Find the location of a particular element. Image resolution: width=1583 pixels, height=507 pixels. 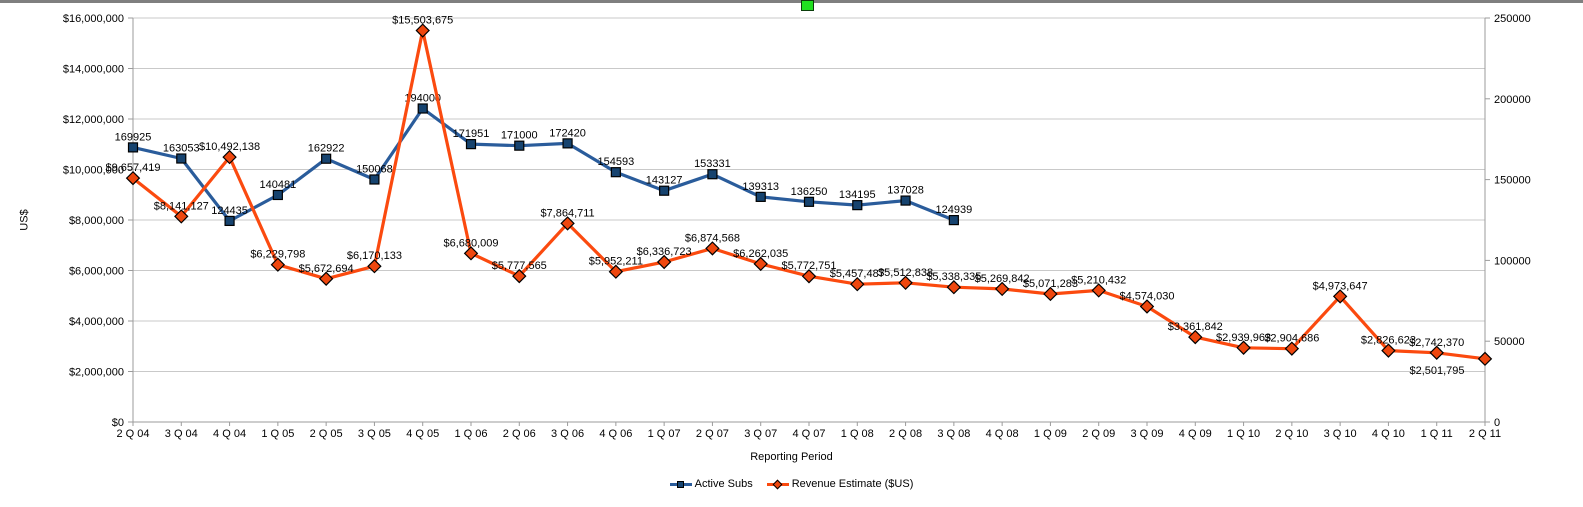

data-label: 169925 is located at coordinates (133, 137).